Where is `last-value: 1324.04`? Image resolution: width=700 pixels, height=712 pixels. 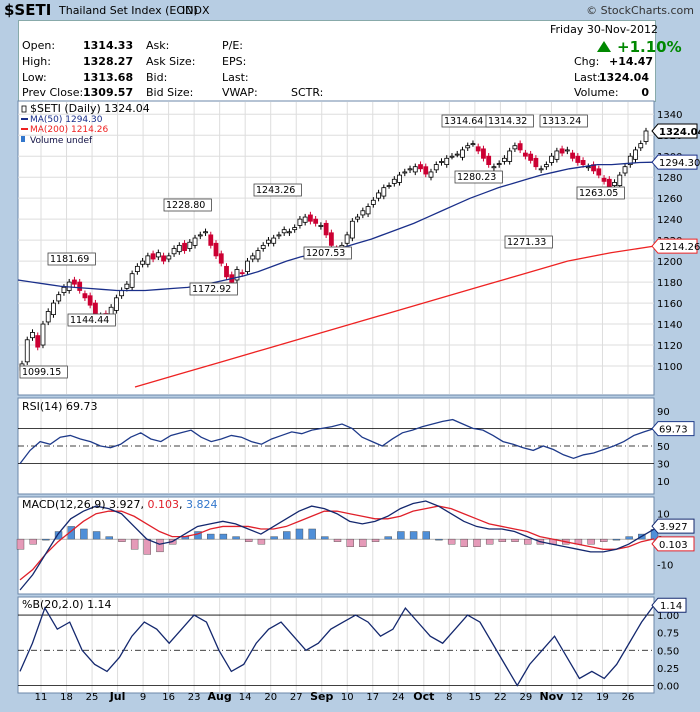 last-value: 1324.04 is located at coordinates (623, 77).